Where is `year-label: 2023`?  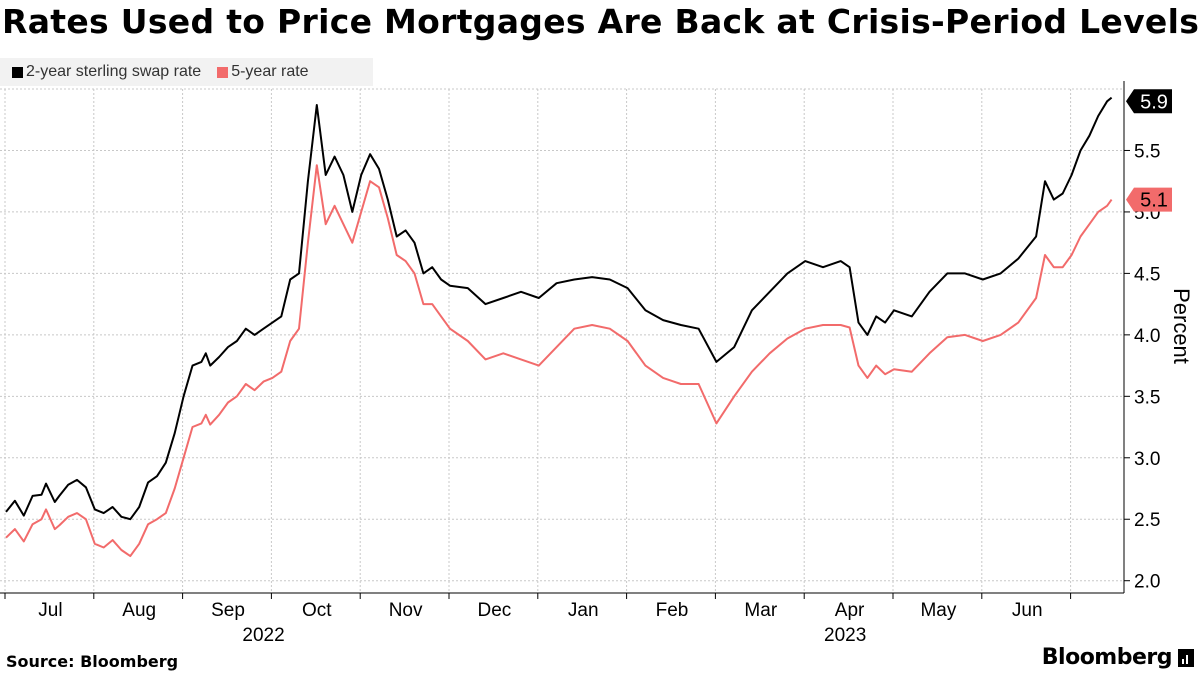 year-label: 2023 is located at coordinates (845, 635).